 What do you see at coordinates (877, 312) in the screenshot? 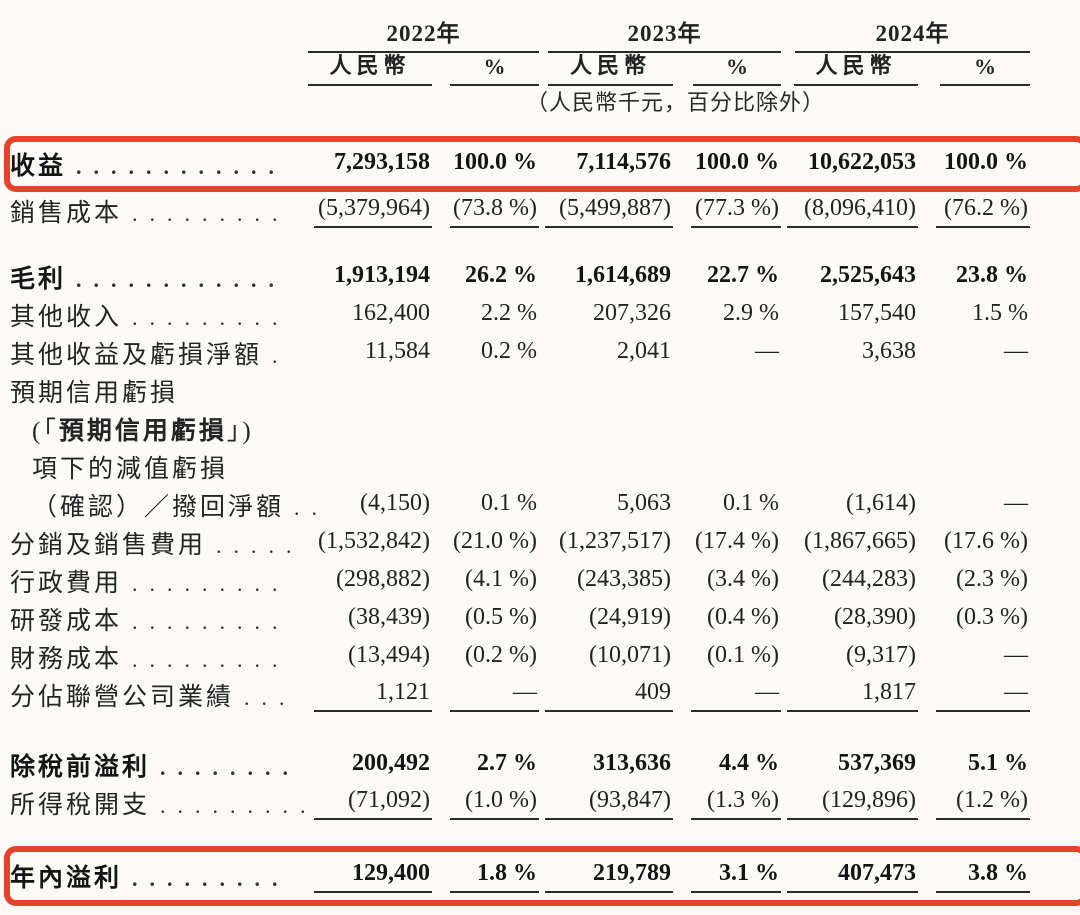
I see `amount-cell: 157,540` at bounding box center [877, 312].